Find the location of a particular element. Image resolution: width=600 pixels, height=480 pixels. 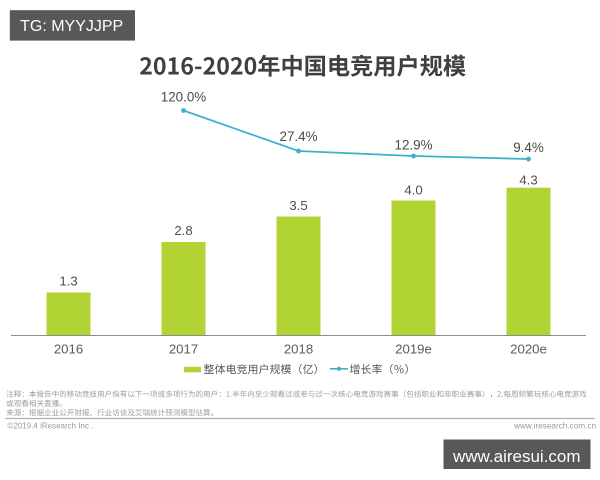

svg-text: TG: MYYJJPP is located at coordinates (71, 26).